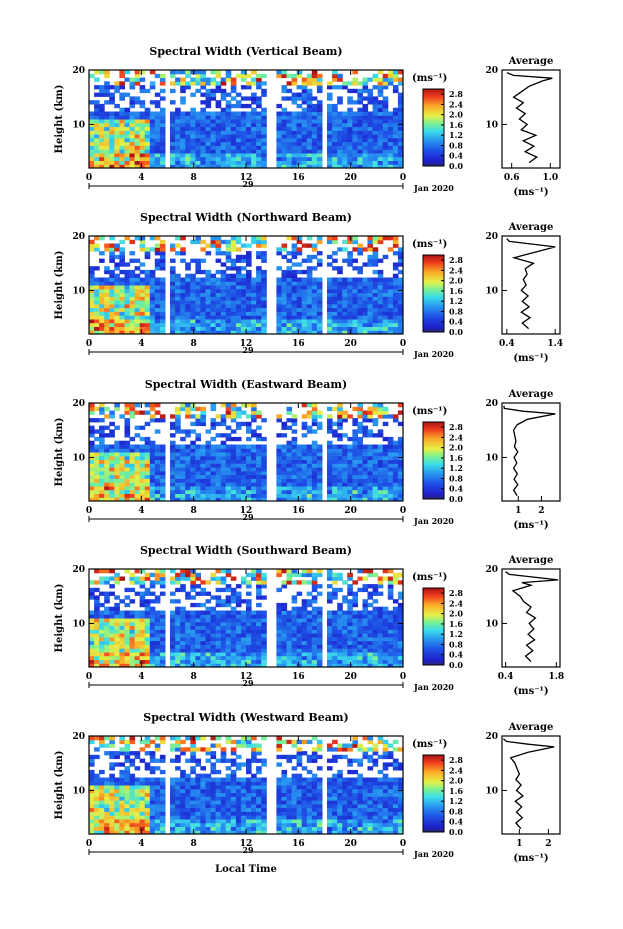  What do you see at coordinates (78, 237) in the screenshot?
I see `y-tick-label: 20` at bounding box center [78, 237].